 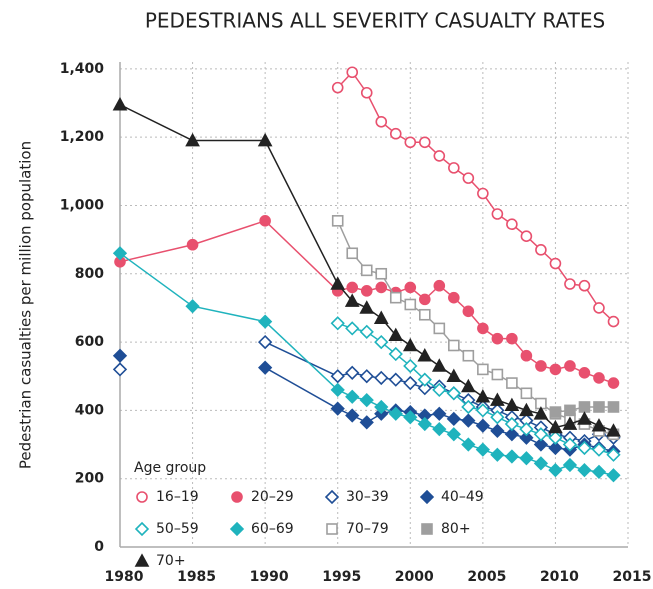 I want to click on x-tick-label: 2010, so click(x=559, y=577).